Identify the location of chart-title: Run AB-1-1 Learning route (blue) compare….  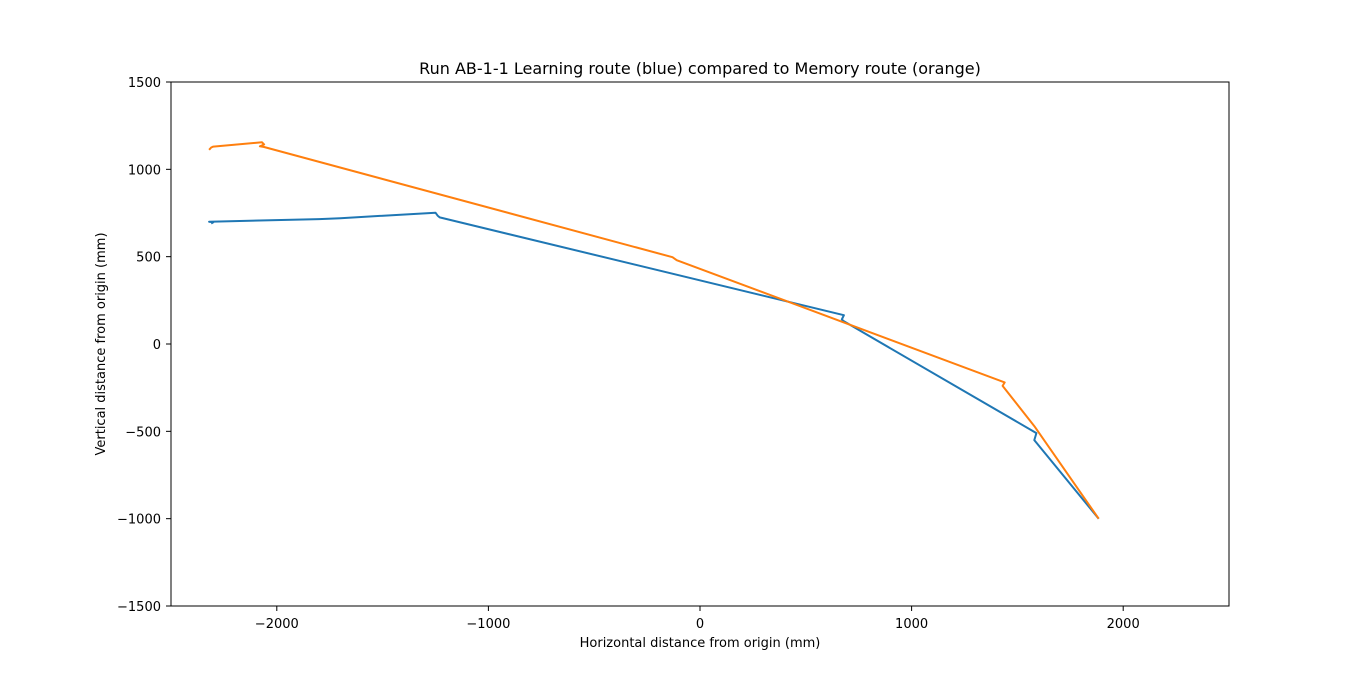
(700, 68).